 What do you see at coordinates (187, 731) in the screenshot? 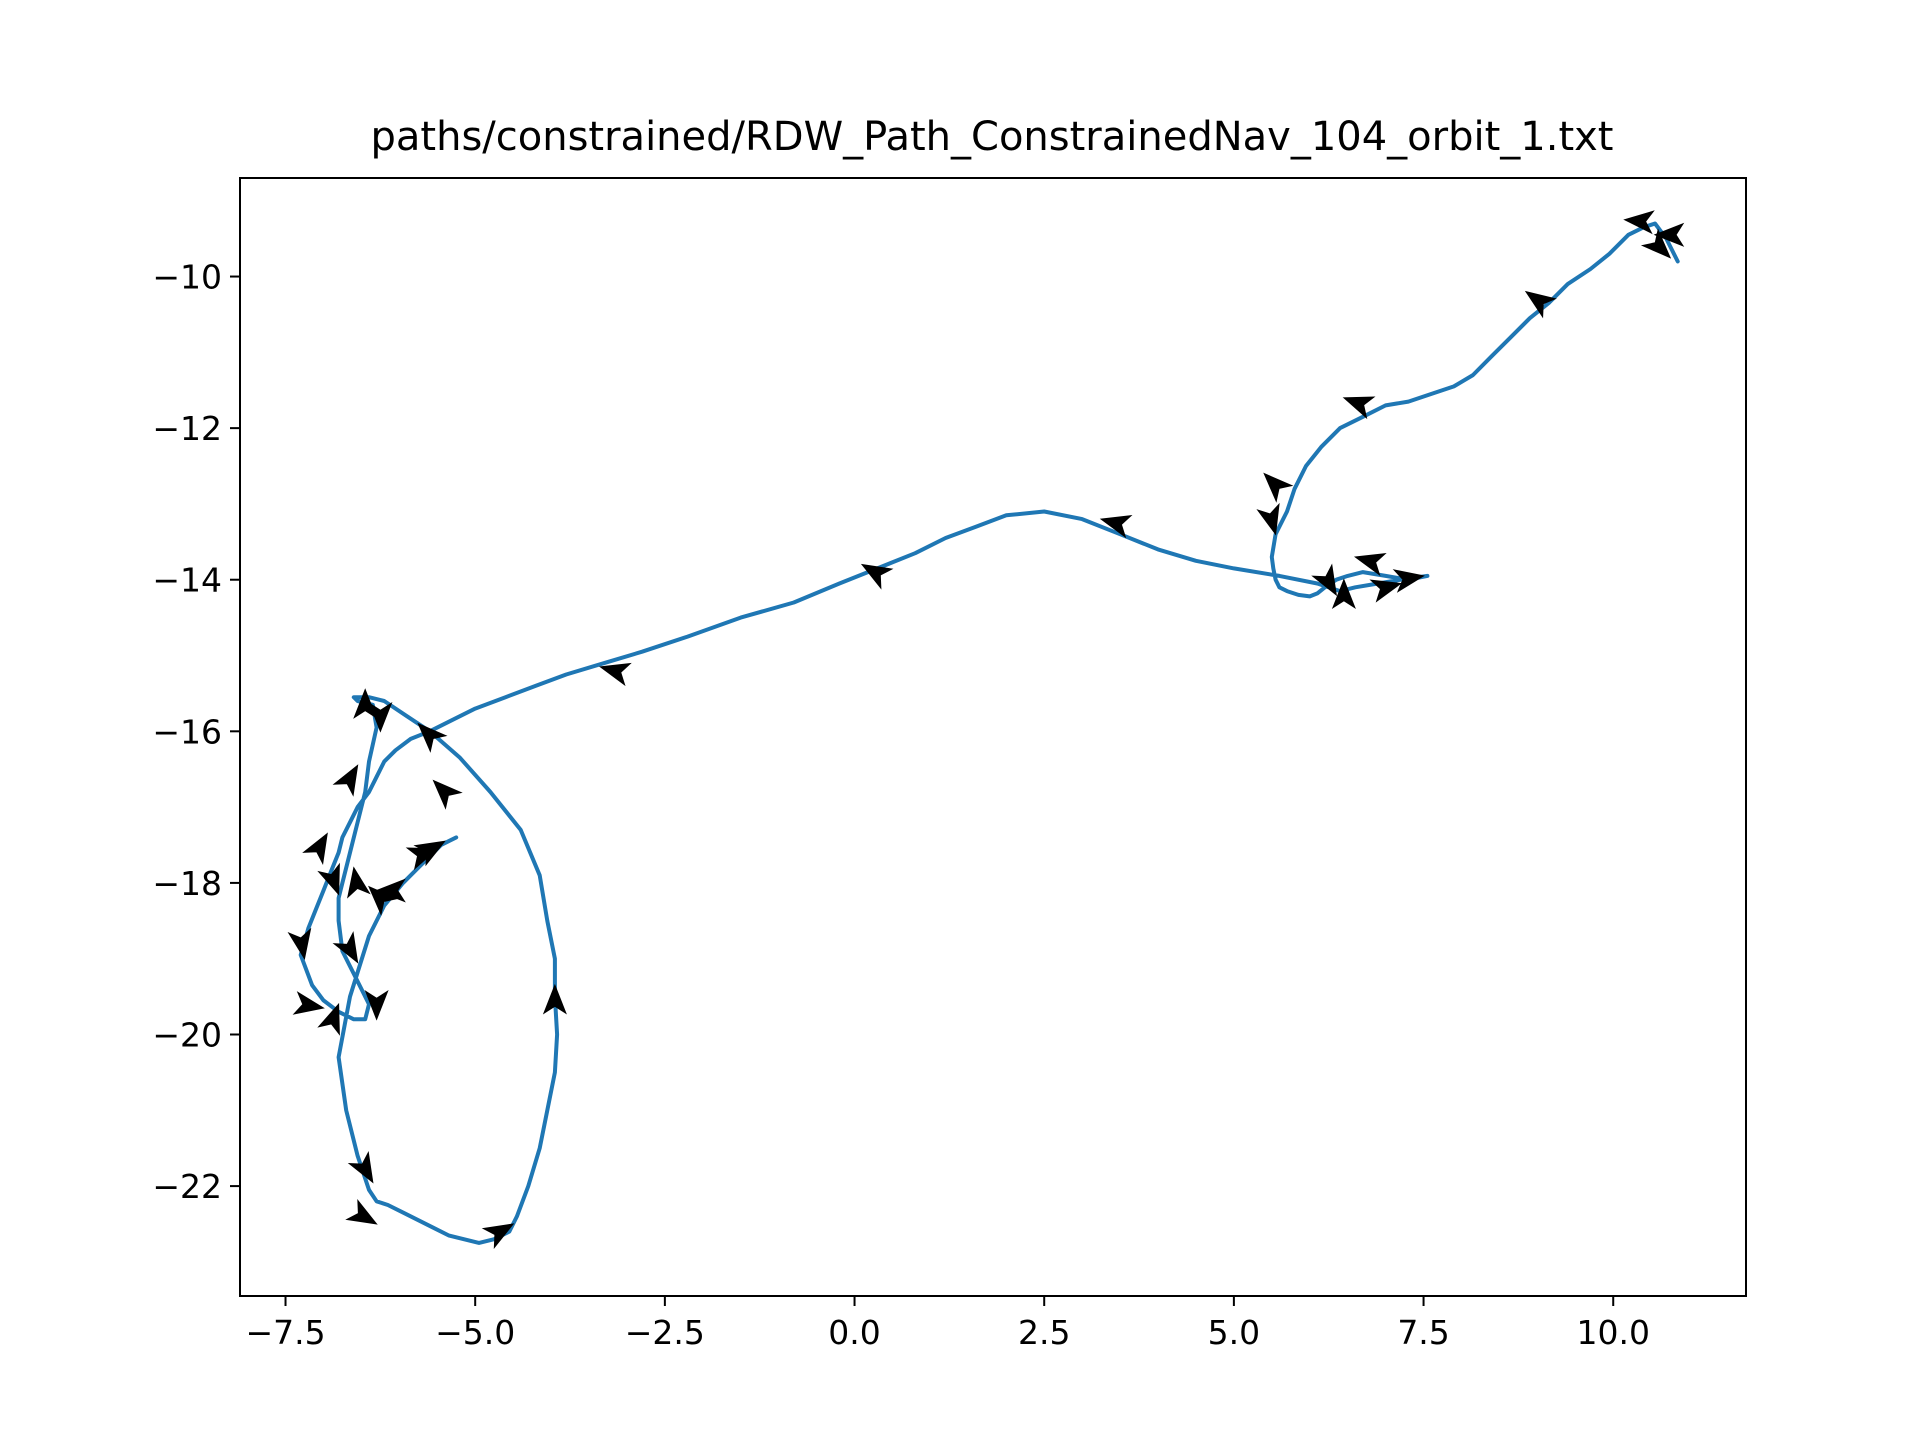
I see `y-tick-label: −16` at bounding box center [187, 731].